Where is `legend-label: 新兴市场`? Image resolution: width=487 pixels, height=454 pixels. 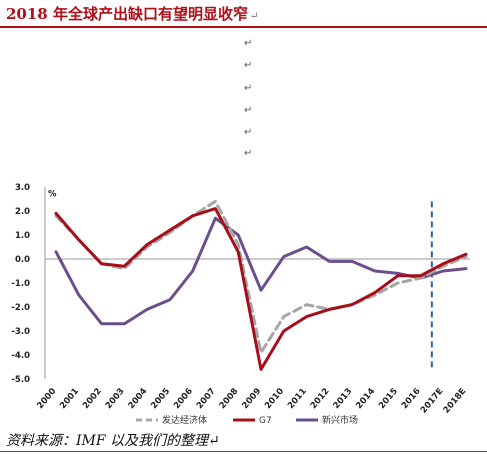
legend-label: 新兴市场 is located at coordinates (340, 420).